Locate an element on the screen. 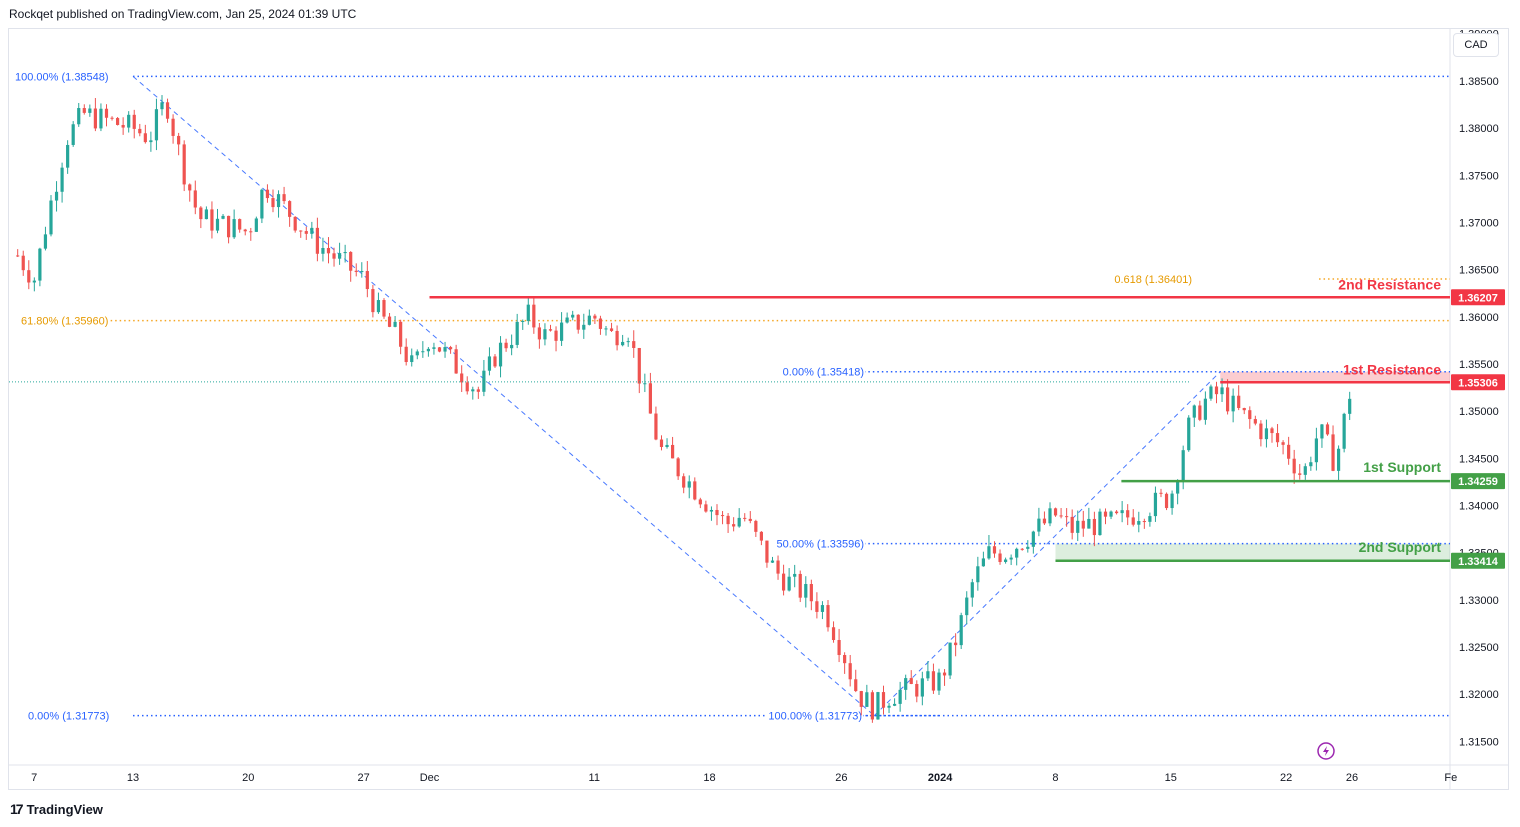 The height and width of the screenshot is (827, 1520). fib-trend-line is located at coordinates (1047, 544).